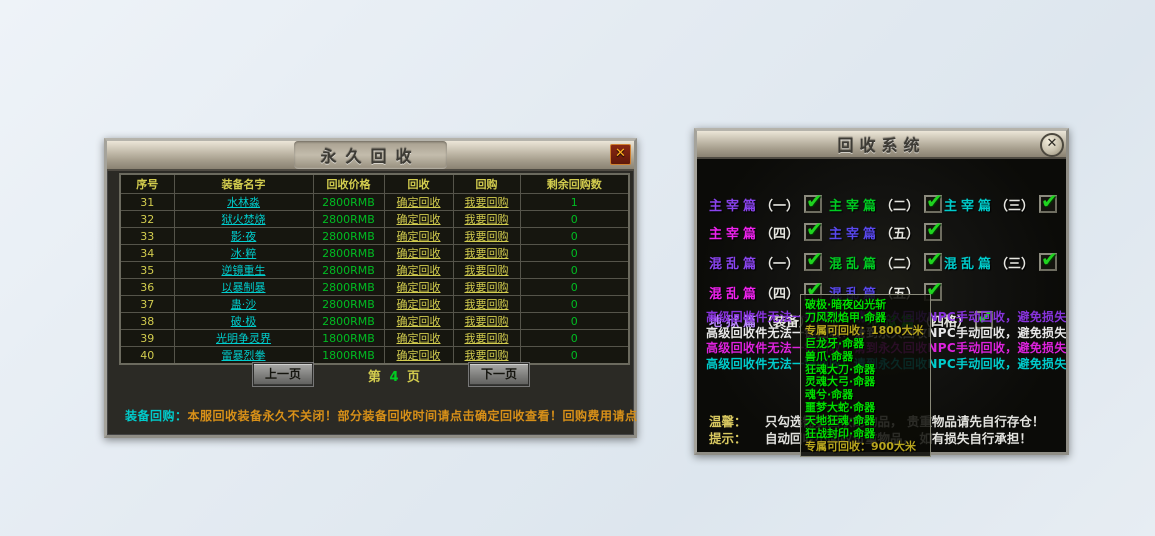 The height and width of the screenshot is (536, 1155). Describe the element at coordinates (156, 416) in the screenshot. I see `note-label: 装备回购：` at that location.